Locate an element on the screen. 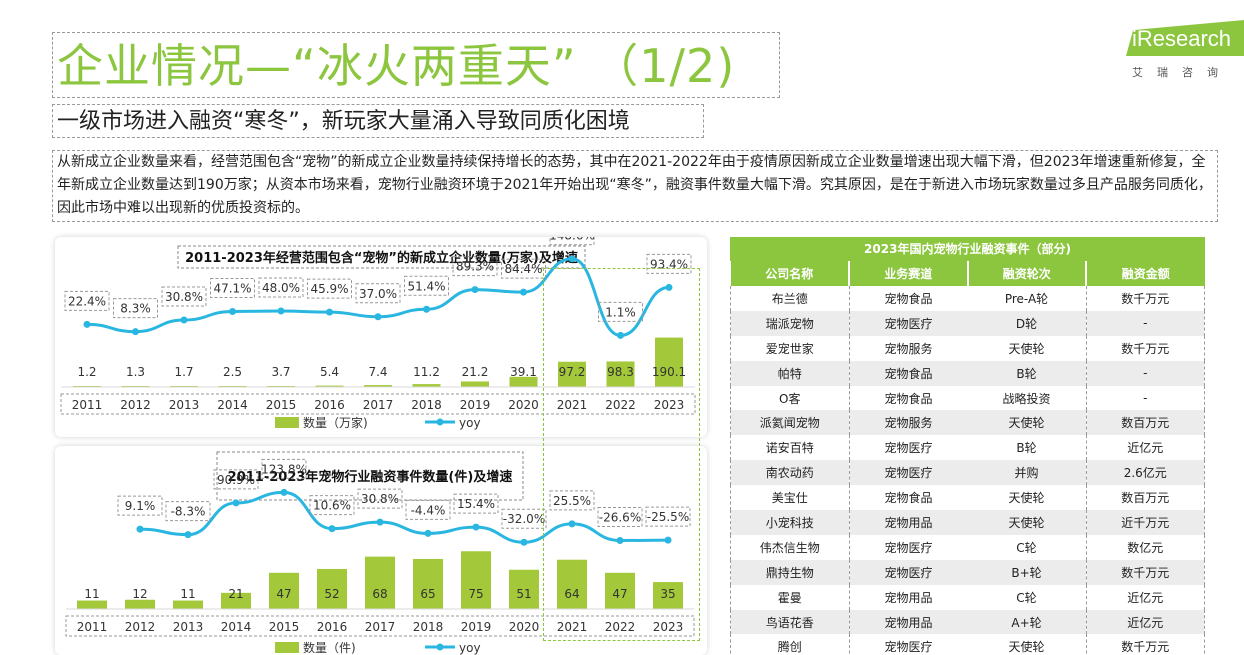 The width and height of the screenshot is (1244, 655). chart-title: 2011-2023年经营范围包含“宠物”的新成立企业数量(万家)及增速 is located at coordinates (381, 258).